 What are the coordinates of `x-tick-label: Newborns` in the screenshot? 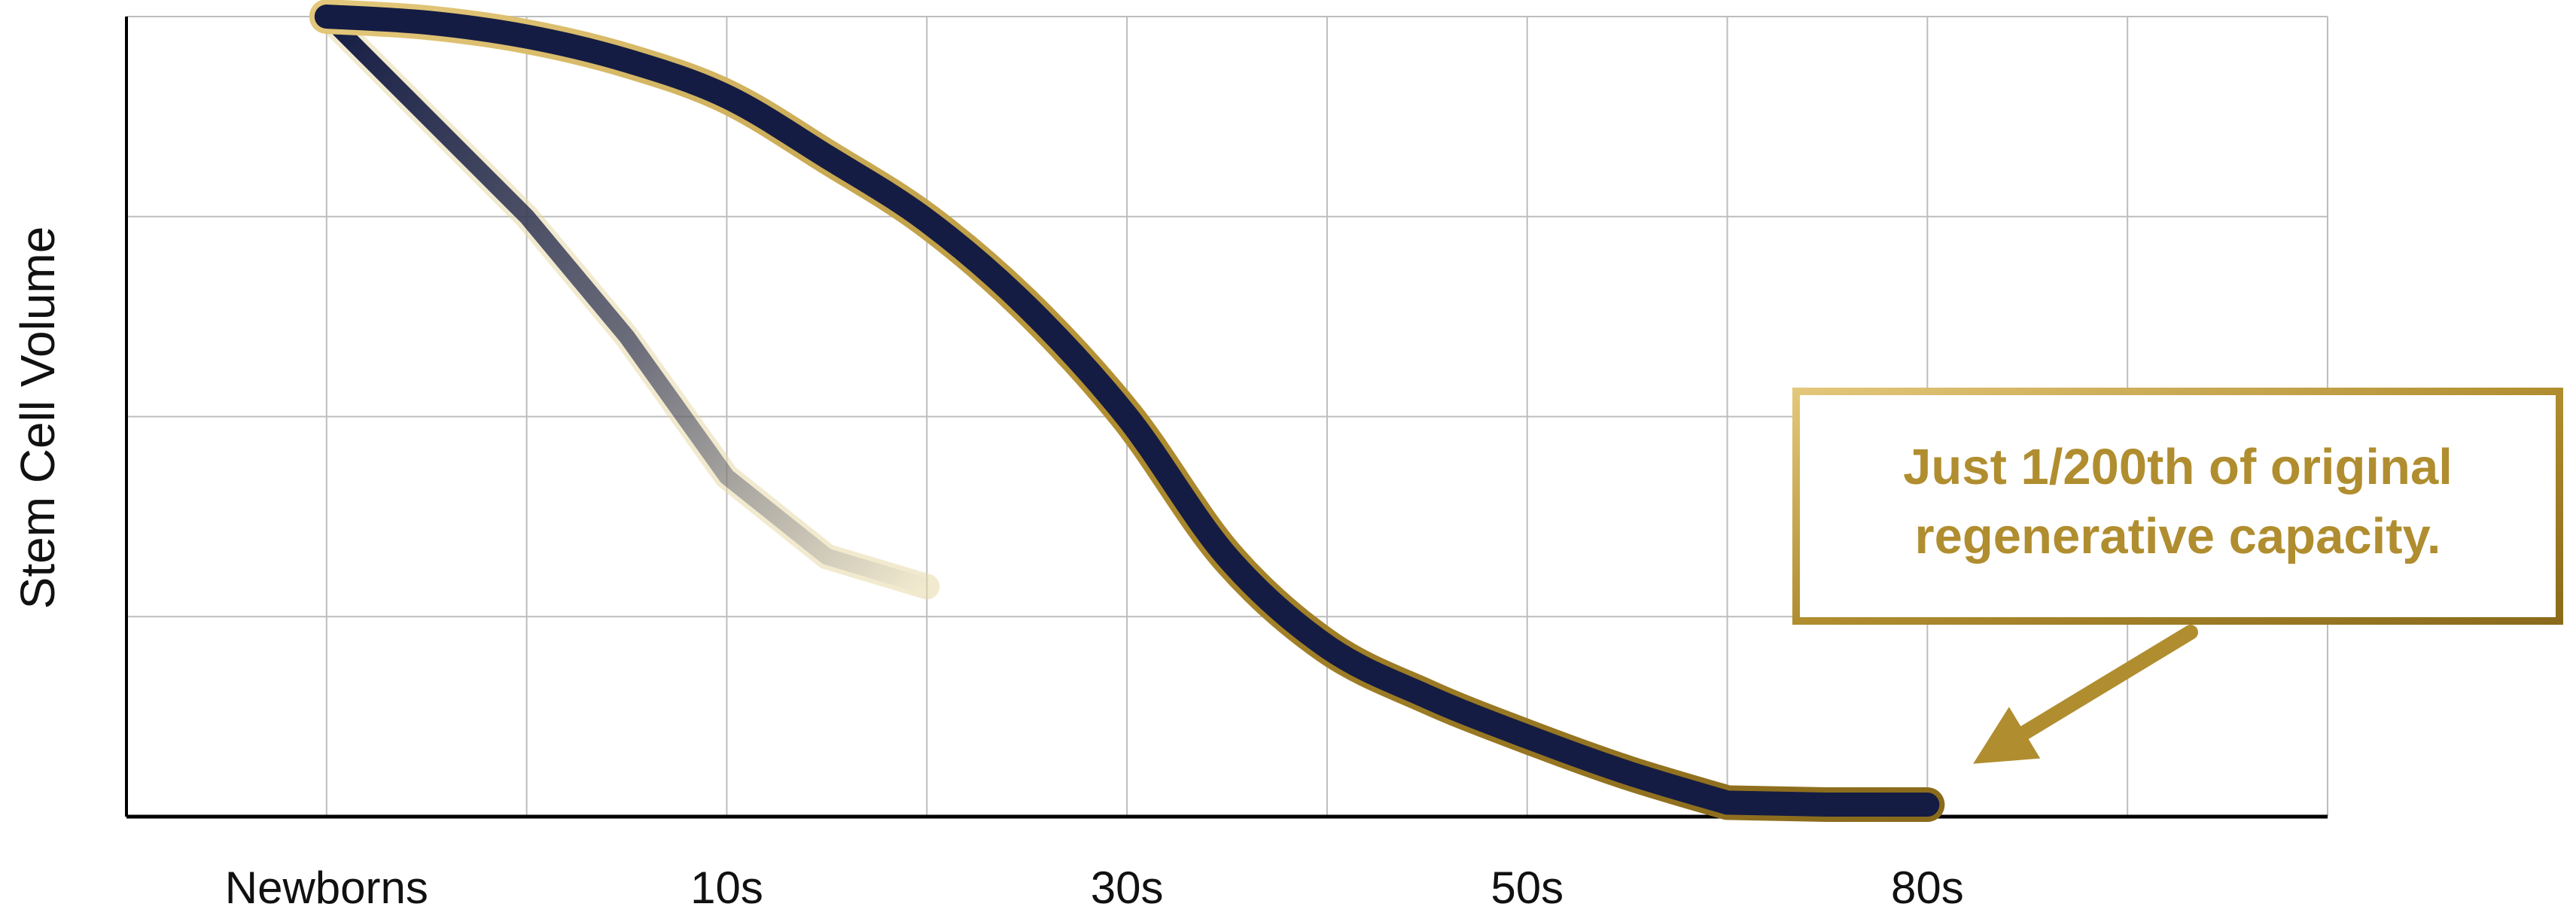 It's located at (327, 888).